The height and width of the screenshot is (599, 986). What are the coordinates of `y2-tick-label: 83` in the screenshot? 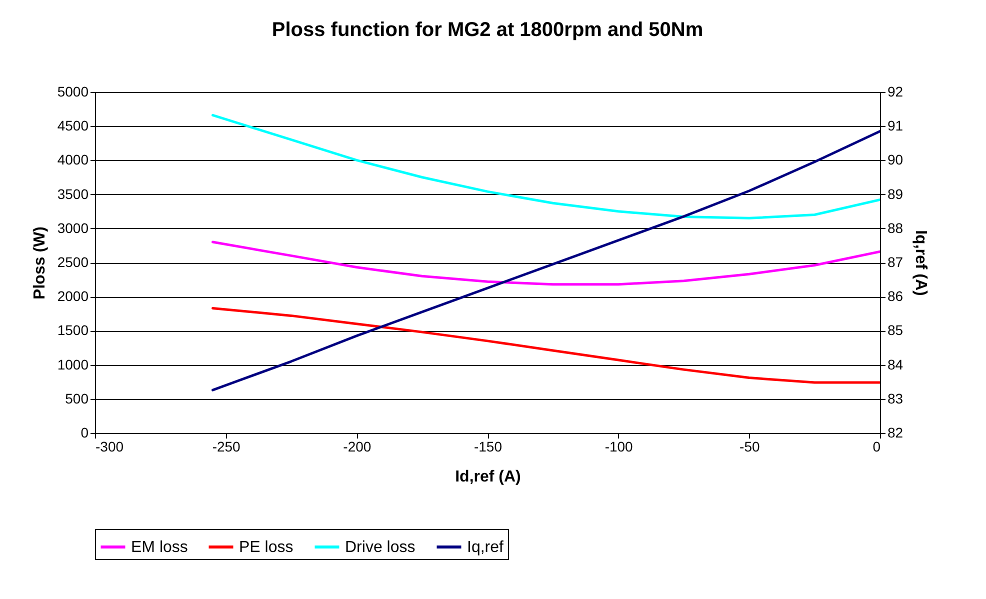 It's located at (896, 398).